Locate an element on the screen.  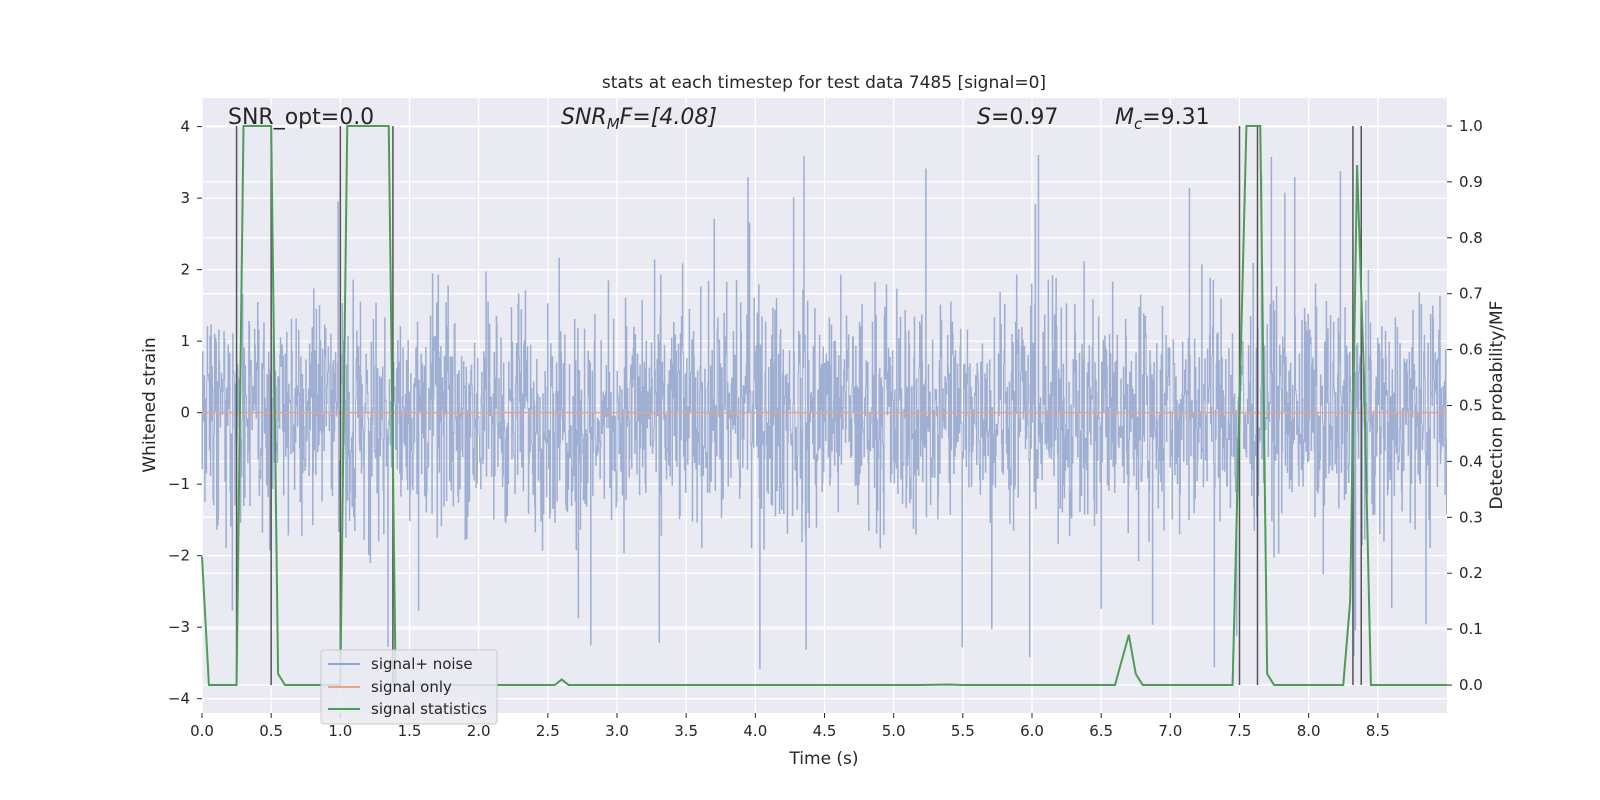
y-left-tick-label-5: 1 is located at coordinates (185, 341).